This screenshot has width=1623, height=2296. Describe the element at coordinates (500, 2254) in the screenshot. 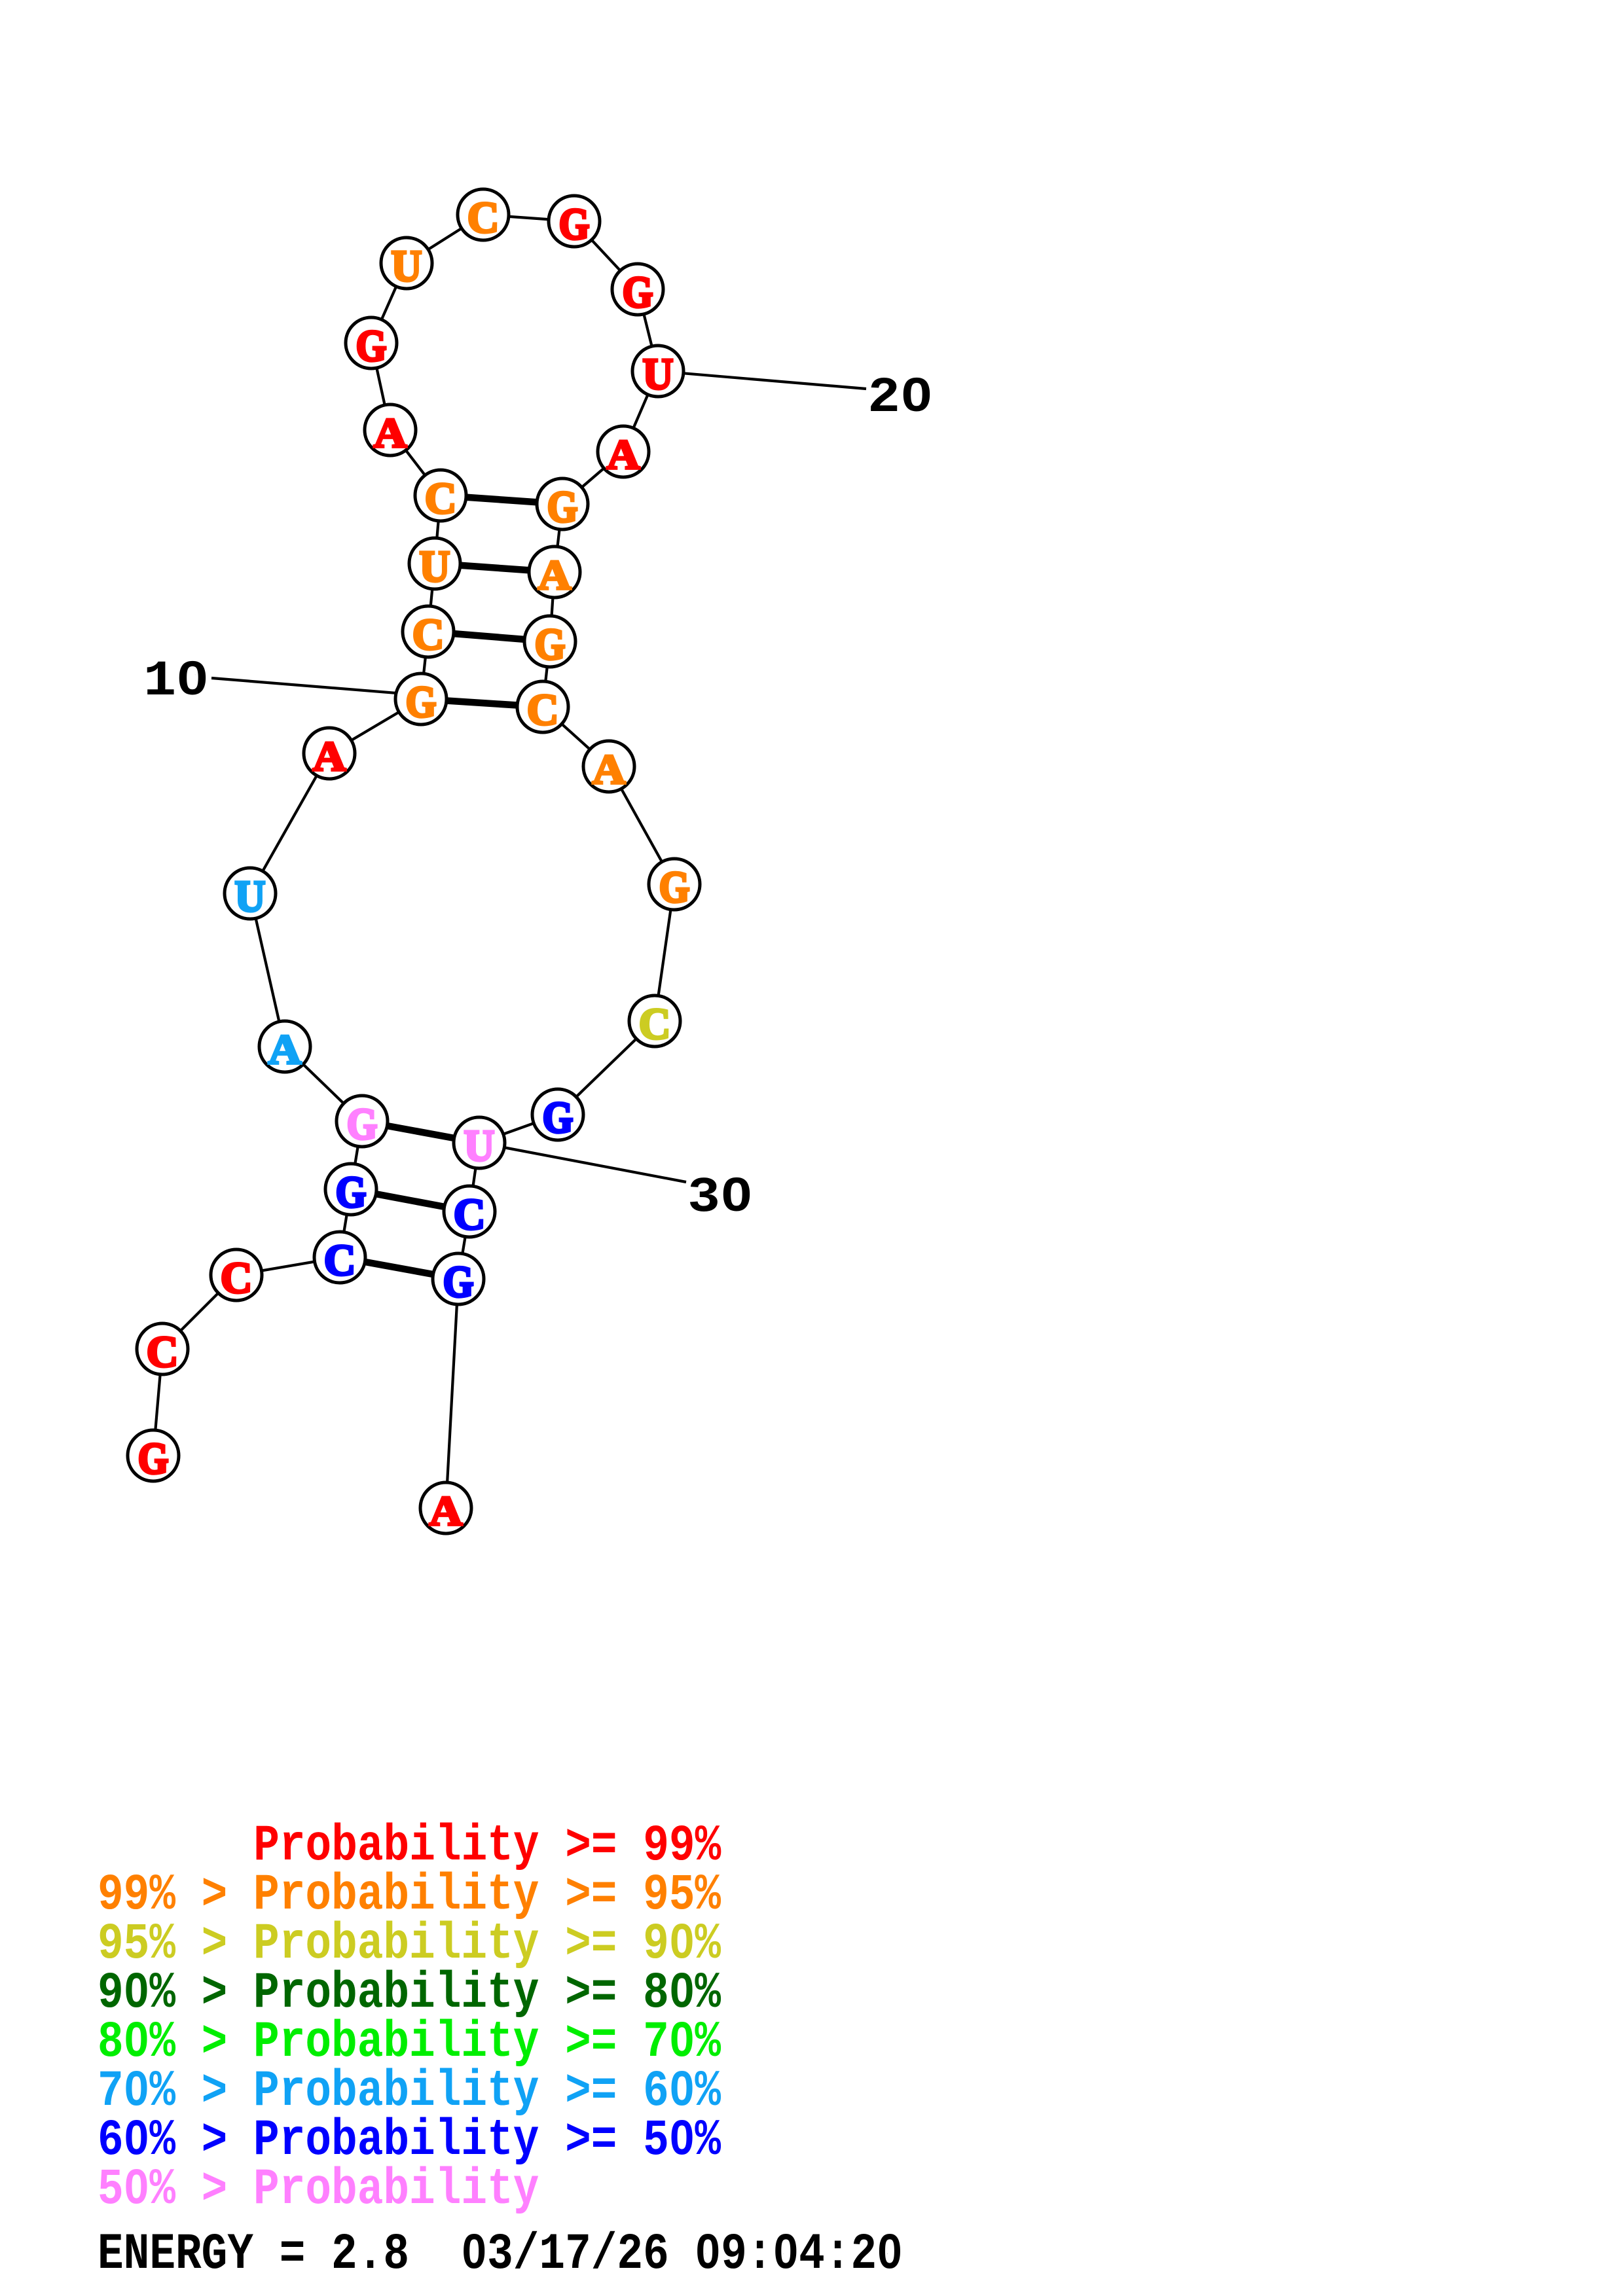

I see `svg-text:ENERGY = 2.8 03/17/26 09:04:2: ENERGY = 2.8 03/17/26 09:04:20` at that location.